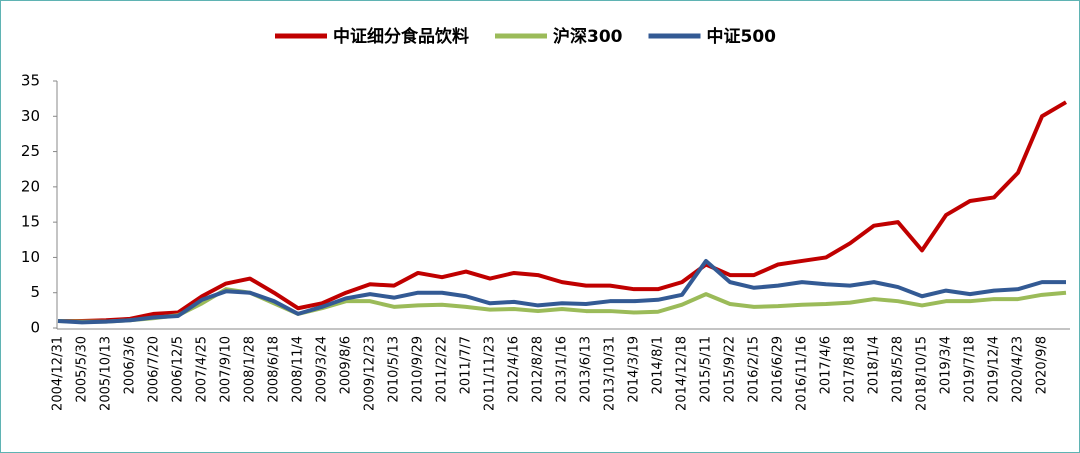 This screenshot has height=453, width=1080. What do you see at coordinates (442, 369) in the screenshot?
I see `x-tick-label: 2011/2/22` at bounding box center [442, 369].